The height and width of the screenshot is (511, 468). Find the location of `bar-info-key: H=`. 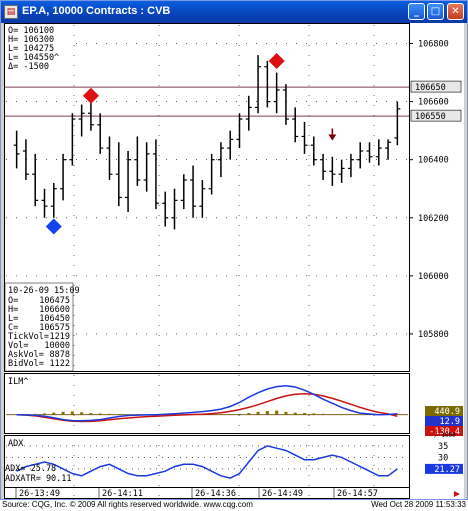

bar-info-key: H= is located at coordinates (13, 310).